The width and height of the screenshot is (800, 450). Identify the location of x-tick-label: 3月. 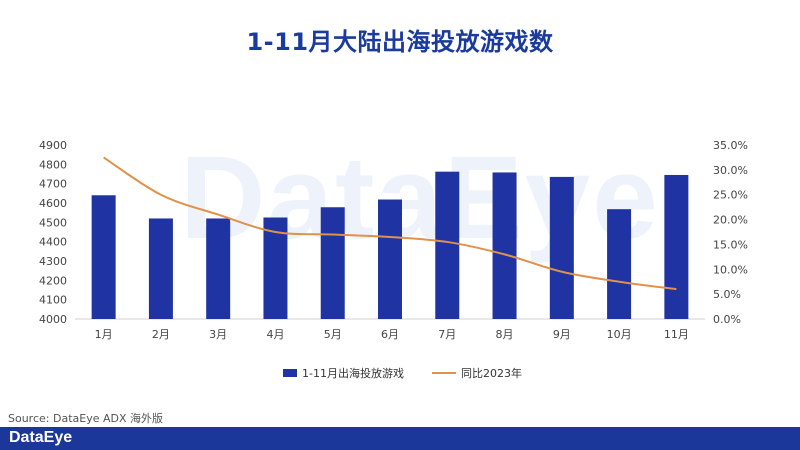
(218, 334).